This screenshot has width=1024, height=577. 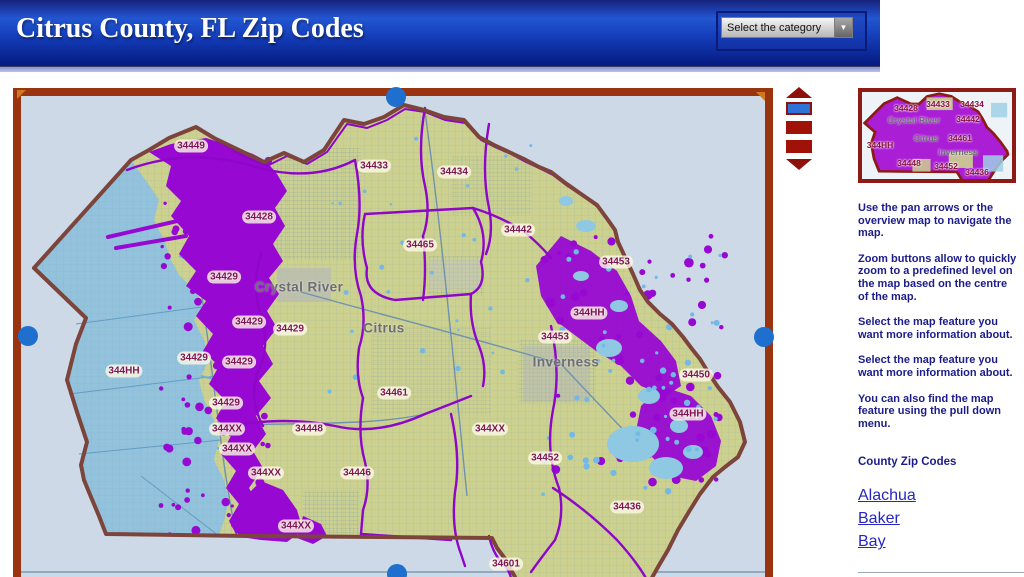 I want to click on category-dropdown: Select the category ▼, so click(x=787, y=27).